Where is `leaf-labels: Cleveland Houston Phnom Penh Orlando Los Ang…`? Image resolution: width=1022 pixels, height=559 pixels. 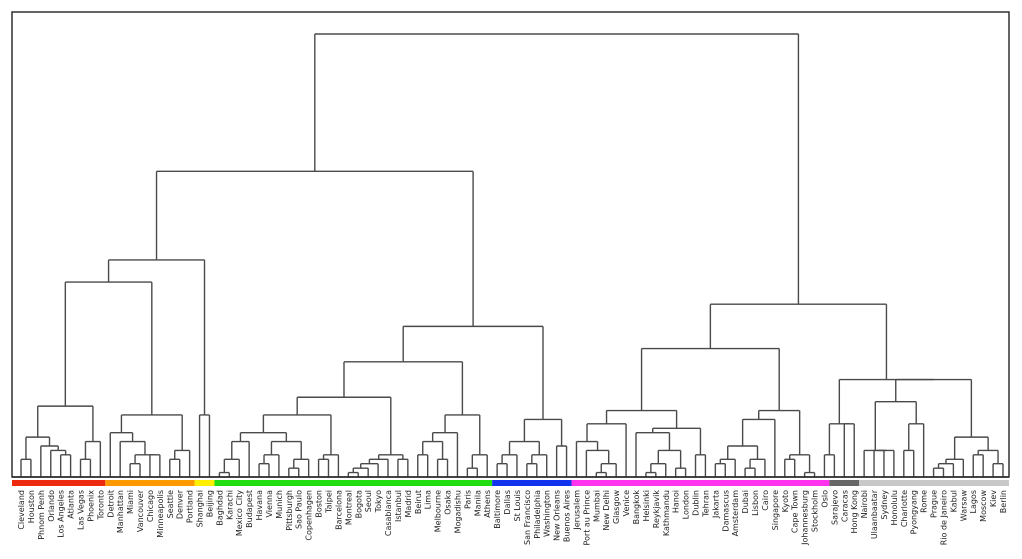
leaf-labels: Cleveland Houston Phnom Penh Orlando Los Ang… is located at coordinates (512, 517).